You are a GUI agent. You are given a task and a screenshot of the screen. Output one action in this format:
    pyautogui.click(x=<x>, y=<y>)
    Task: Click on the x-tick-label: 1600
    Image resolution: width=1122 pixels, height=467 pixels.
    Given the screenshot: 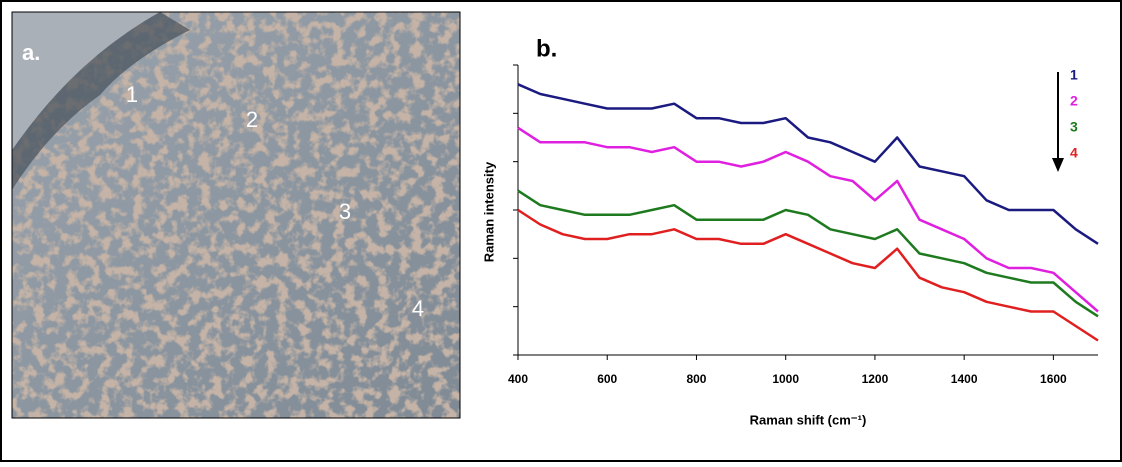 What is the action you would take?
    pyautogui.click(x=1053, y=379)
    